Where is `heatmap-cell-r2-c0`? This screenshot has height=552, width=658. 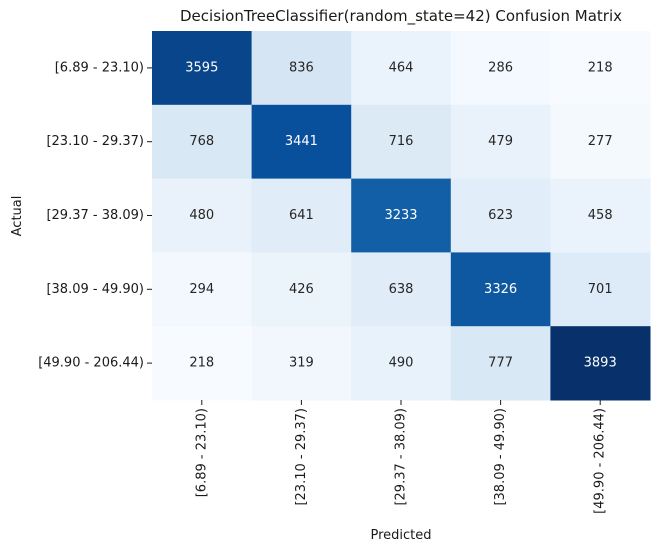
heatmap-cell-r2-c0 is located at coordinates (202, 215).